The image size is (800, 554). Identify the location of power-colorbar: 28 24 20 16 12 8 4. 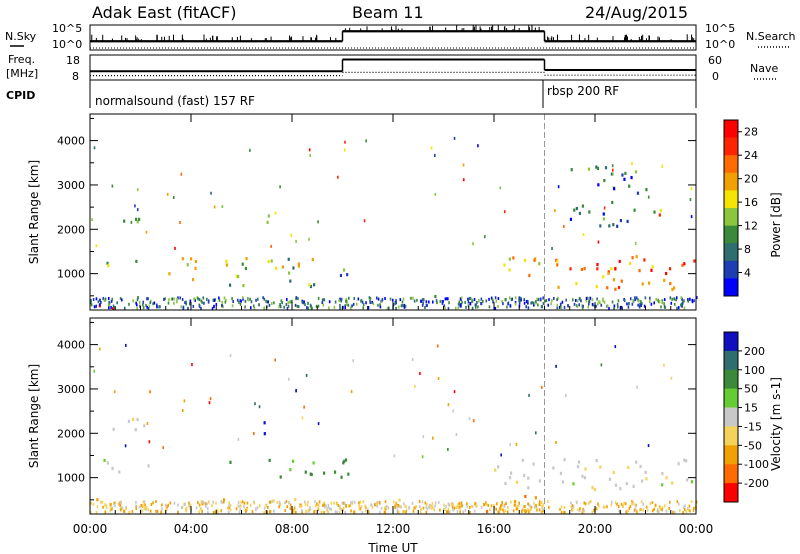
(740, 208).